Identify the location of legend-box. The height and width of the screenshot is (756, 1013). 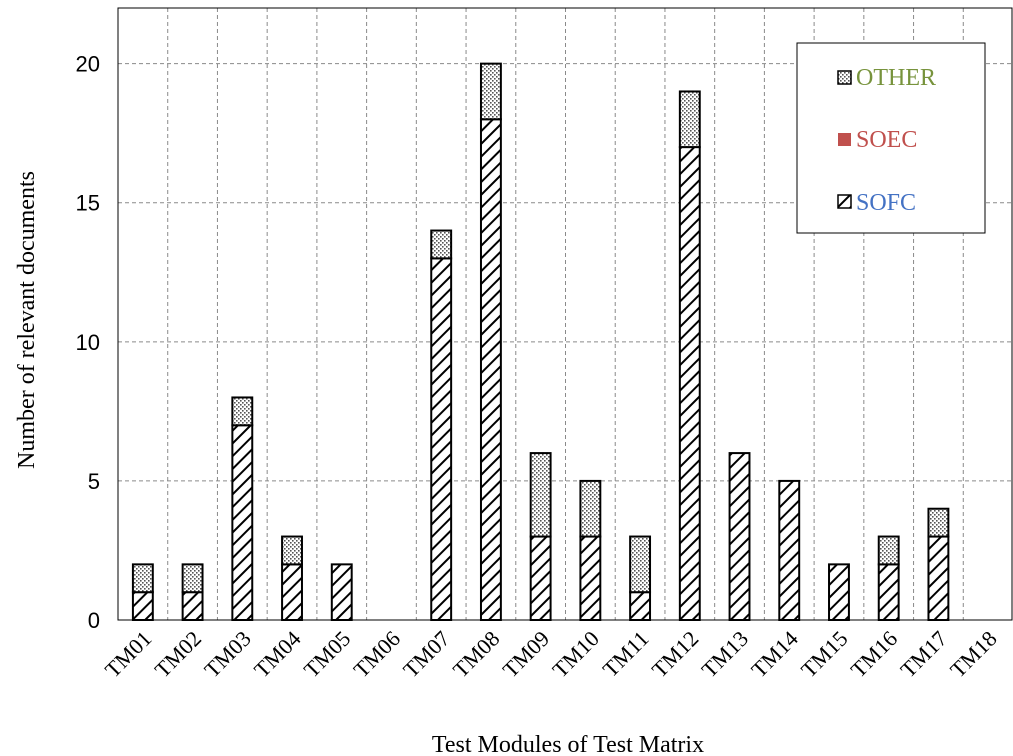
(891, 138).